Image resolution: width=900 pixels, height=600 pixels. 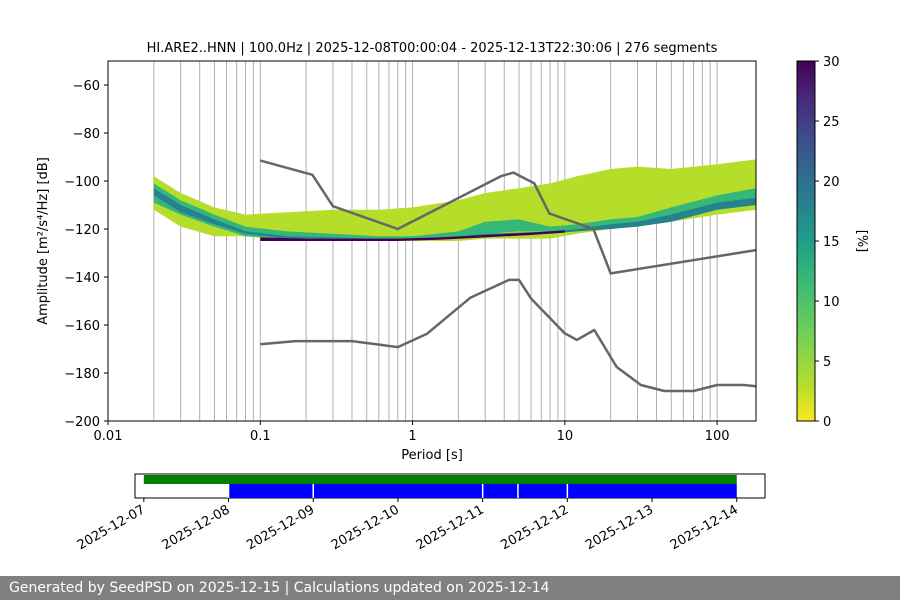 I want to click on x-axis-label: Period [s], so click(x=432, y=455).